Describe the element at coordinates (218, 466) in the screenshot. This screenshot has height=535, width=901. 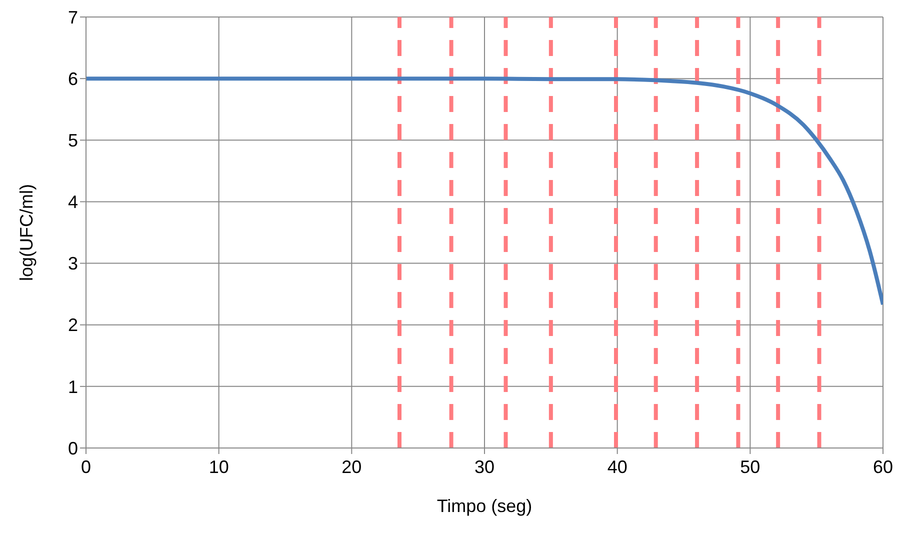
I see `x-tick-label: 10` at that location.